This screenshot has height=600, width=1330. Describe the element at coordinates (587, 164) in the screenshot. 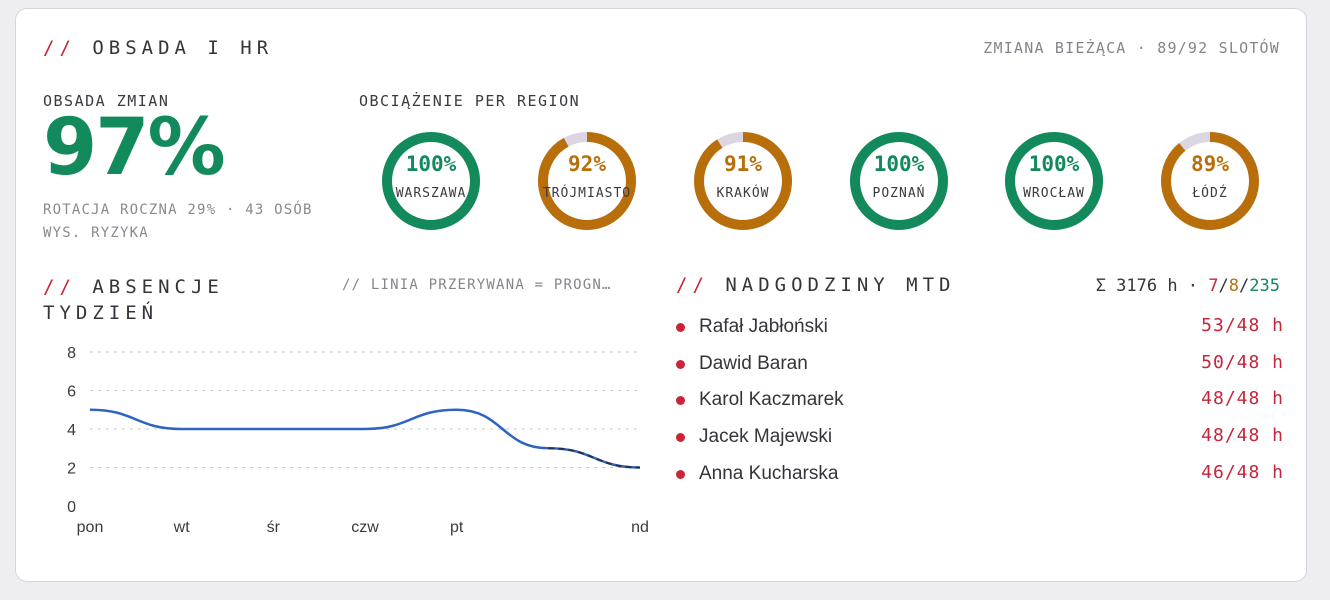

I see `region-percent: 92%` at that location.